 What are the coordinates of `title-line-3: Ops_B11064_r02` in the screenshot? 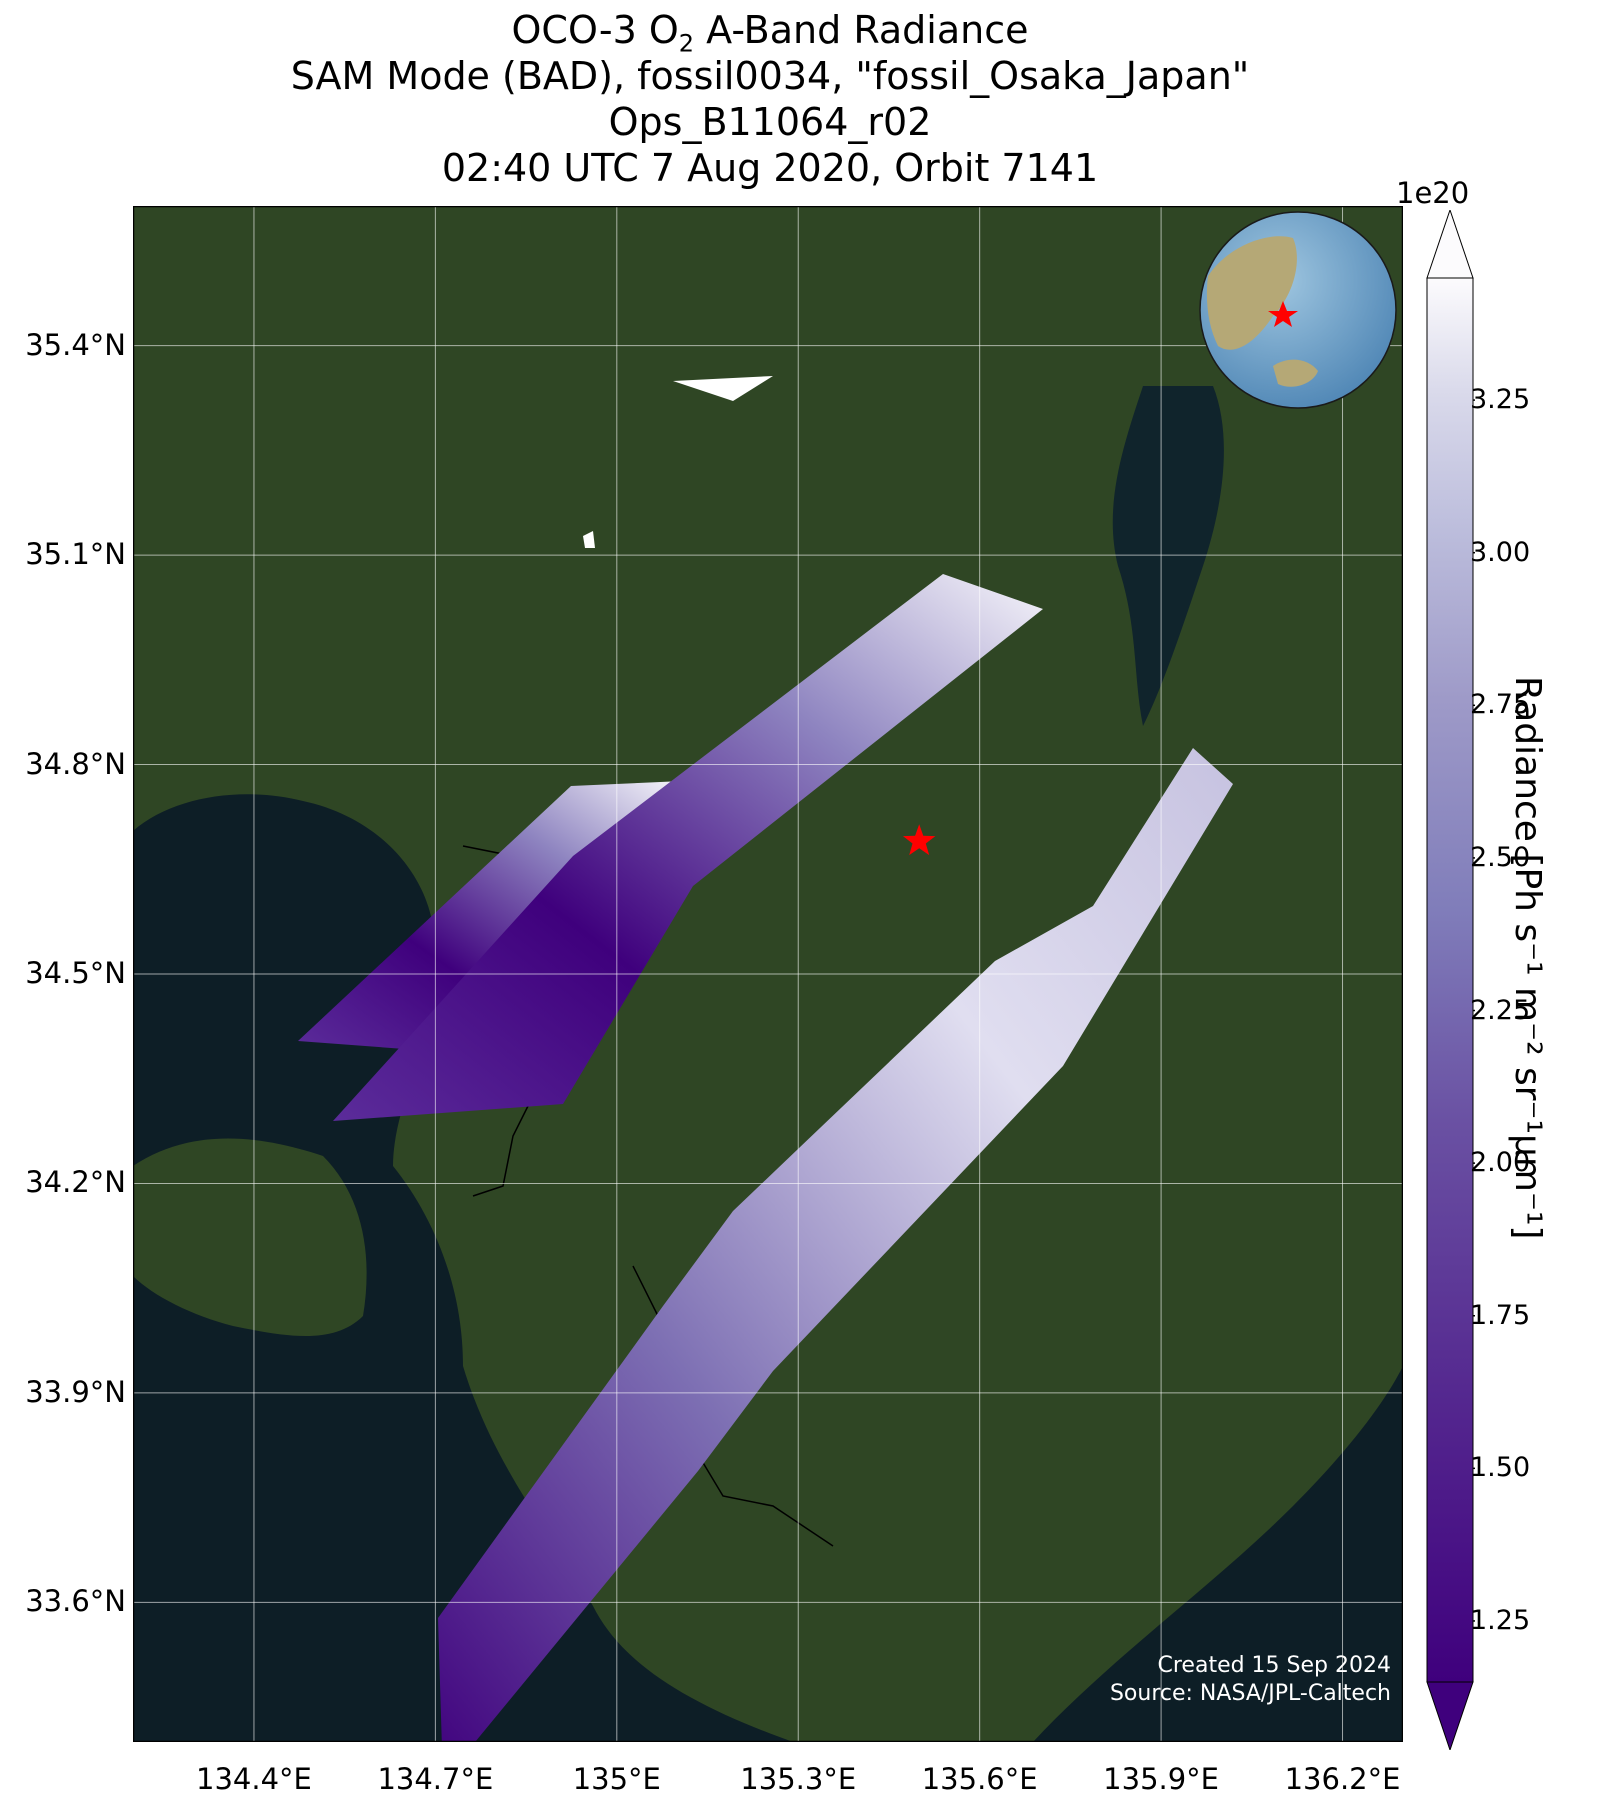 It's located at (770, 122).